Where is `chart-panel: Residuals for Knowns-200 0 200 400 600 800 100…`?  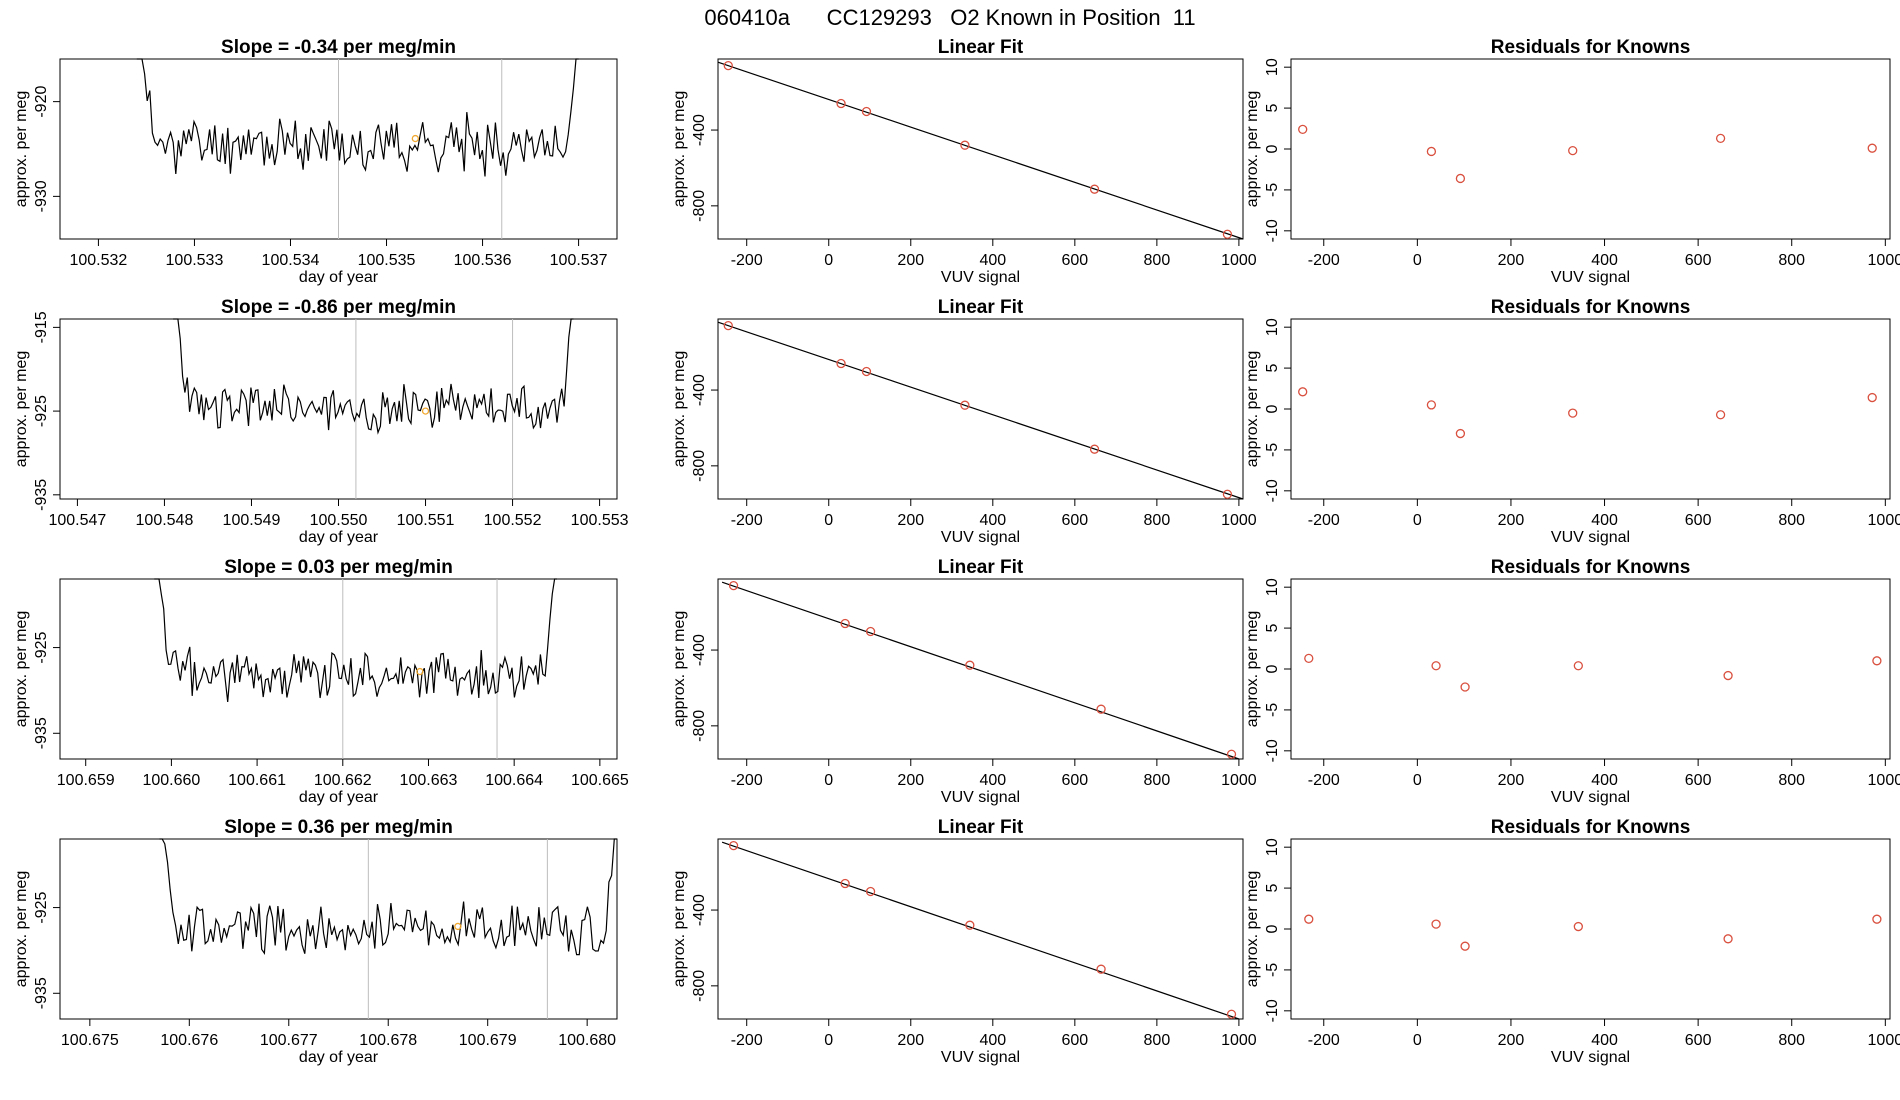
chart-panel: Residuals for Knowns-200 0 200 400 600 800 100… is located at coordinates (1572, 941).